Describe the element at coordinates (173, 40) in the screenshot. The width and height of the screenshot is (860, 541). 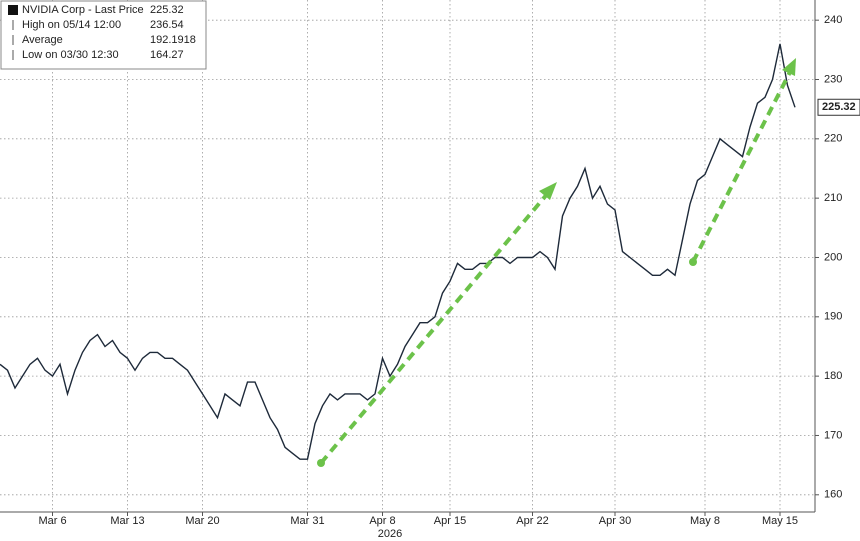
I see `legend-value: 192.1918` at that location.